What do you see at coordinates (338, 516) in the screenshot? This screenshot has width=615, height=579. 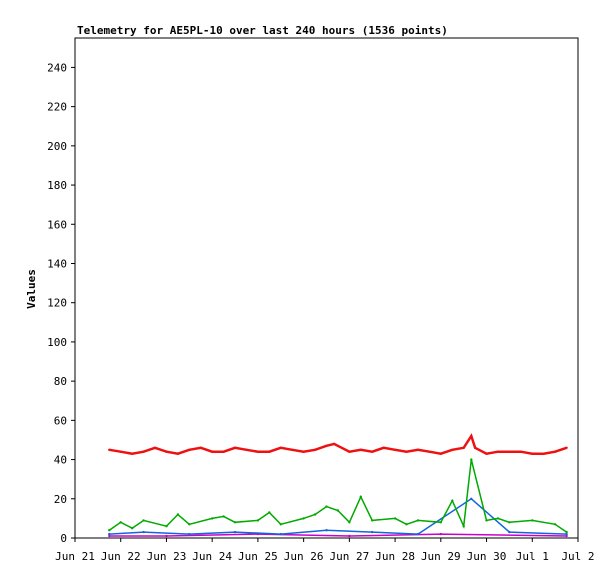 I see `series-2-line` at bounding box center [338, 516].